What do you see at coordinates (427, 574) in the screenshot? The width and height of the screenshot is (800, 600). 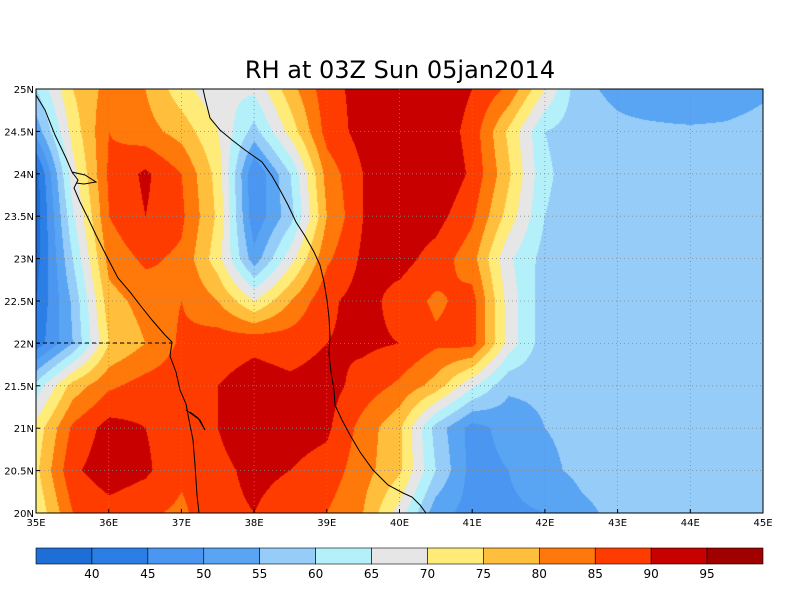 I see `colorbar-label: 70` at bounding box center [427, 574].